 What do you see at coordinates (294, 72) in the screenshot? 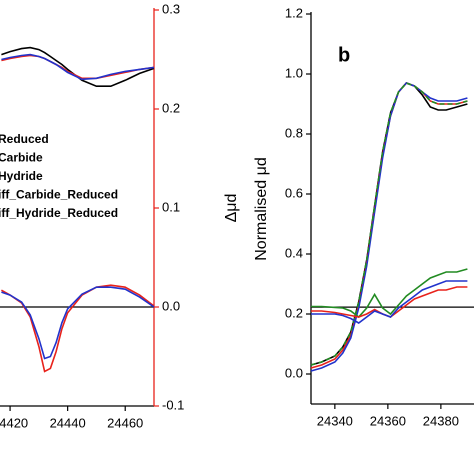
I see `y-tick-label: 1.0` at bounding box center [294, 72].